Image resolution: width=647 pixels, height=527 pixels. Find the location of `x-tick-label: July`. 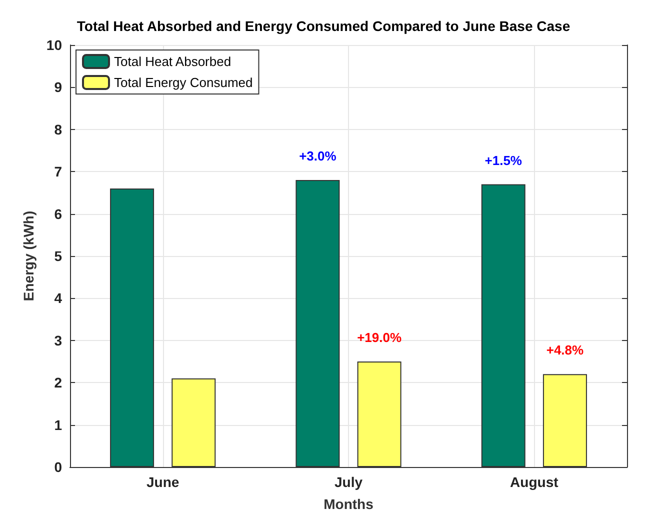

x-tick-label: July is located at coordinates (348, 482).